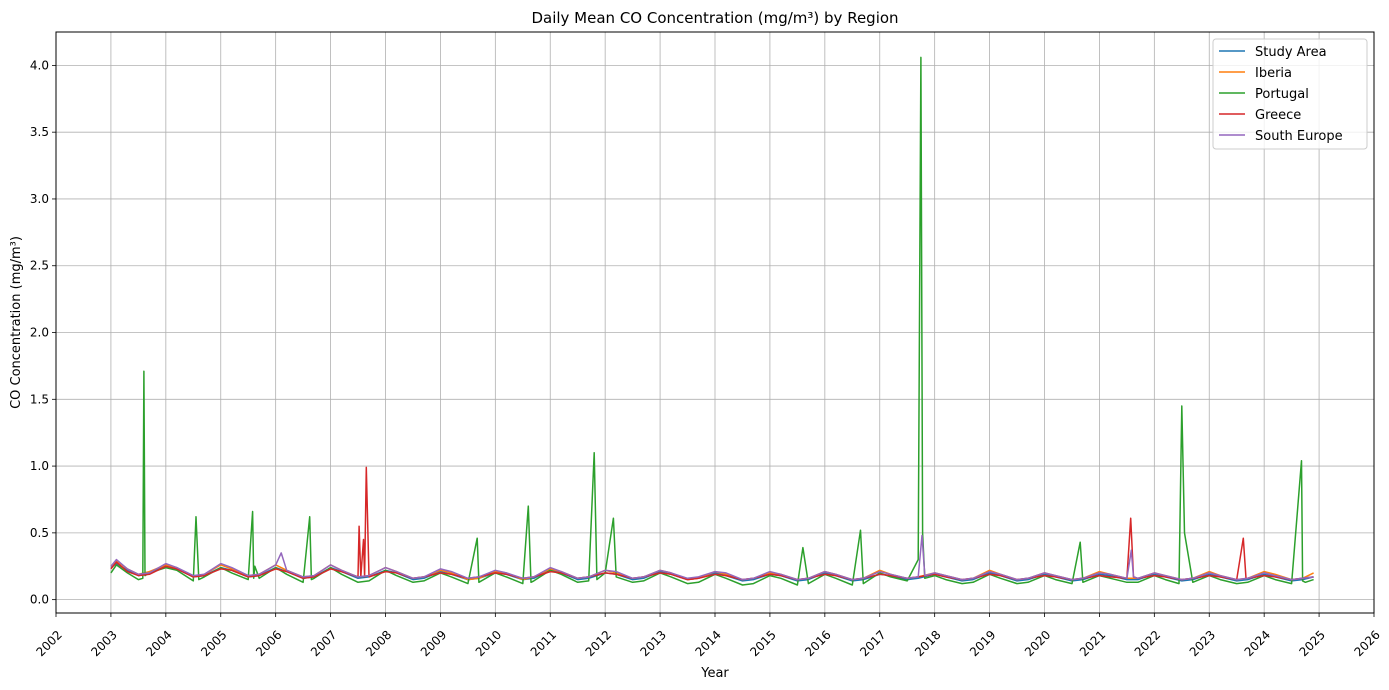 This screenshot has height=690, width=1389. Describe the element at coordinates (714, 673) in the screenshot. I see `x-axis-label: Year` at that location.